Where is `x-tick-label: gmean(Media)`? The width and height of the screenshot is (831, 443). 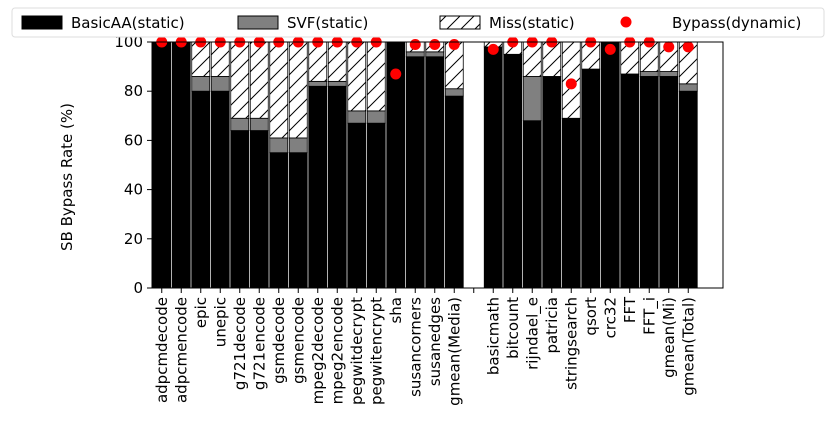 x-tick-label: gmean(Media) is located at coordinates (454, 351).